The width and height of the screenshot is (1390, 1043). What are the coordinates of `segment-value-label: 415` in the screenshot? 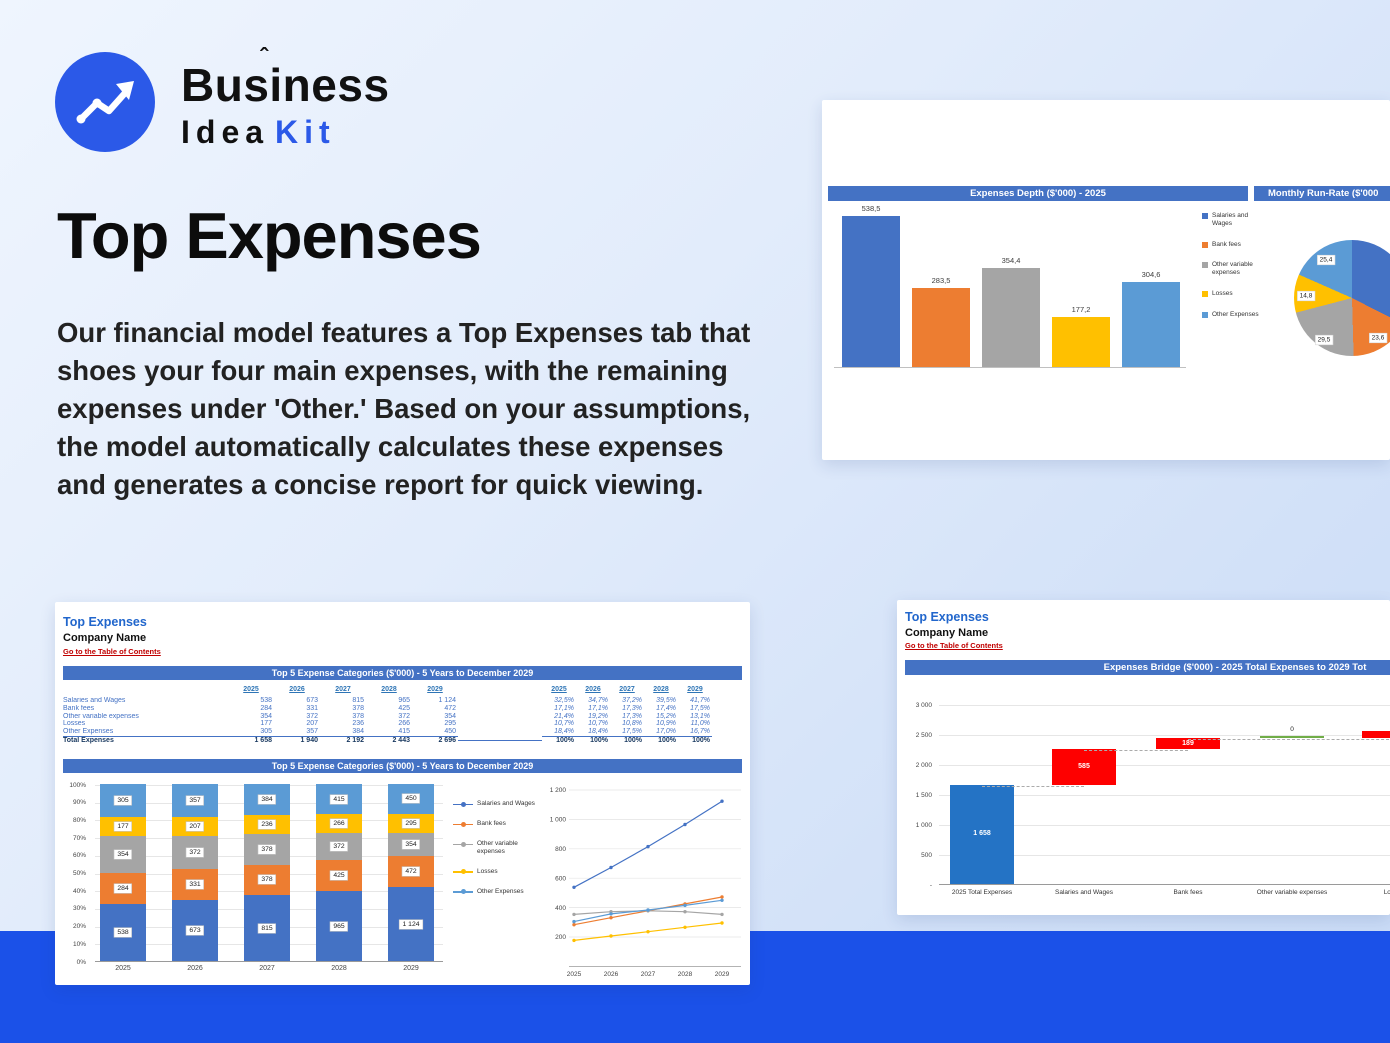 It's located at (339, 799).